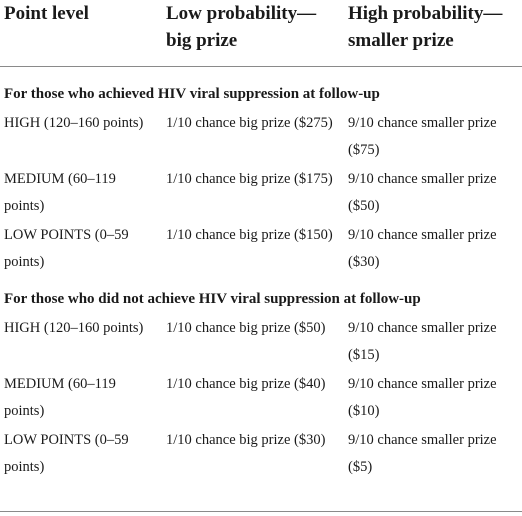 This screenshot has width=522, height=516. Describe the element at coordinates (425, 27) in the screenshot. I see `header-high-probability: High probability—smaller prize` at that location.